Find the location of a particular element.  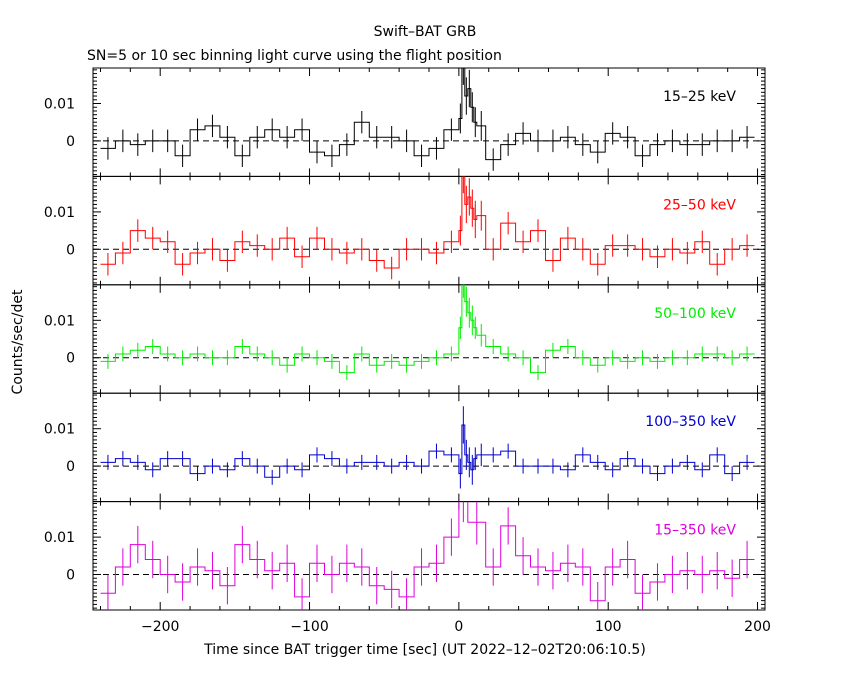

panel-2: 0 0.01 25–50 keV is located at coordinates (405, 230).